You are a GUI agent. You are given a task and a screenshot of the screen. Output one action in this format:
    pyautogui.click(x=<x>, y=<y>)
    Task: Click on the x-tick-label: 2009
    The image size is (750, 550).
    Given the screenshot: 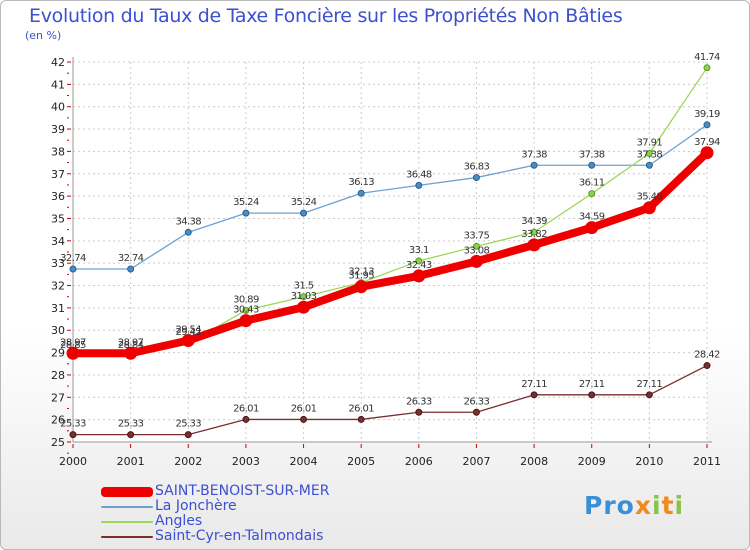 What is the action you would take?
    pyautogui.click(x=592, y=461)
    